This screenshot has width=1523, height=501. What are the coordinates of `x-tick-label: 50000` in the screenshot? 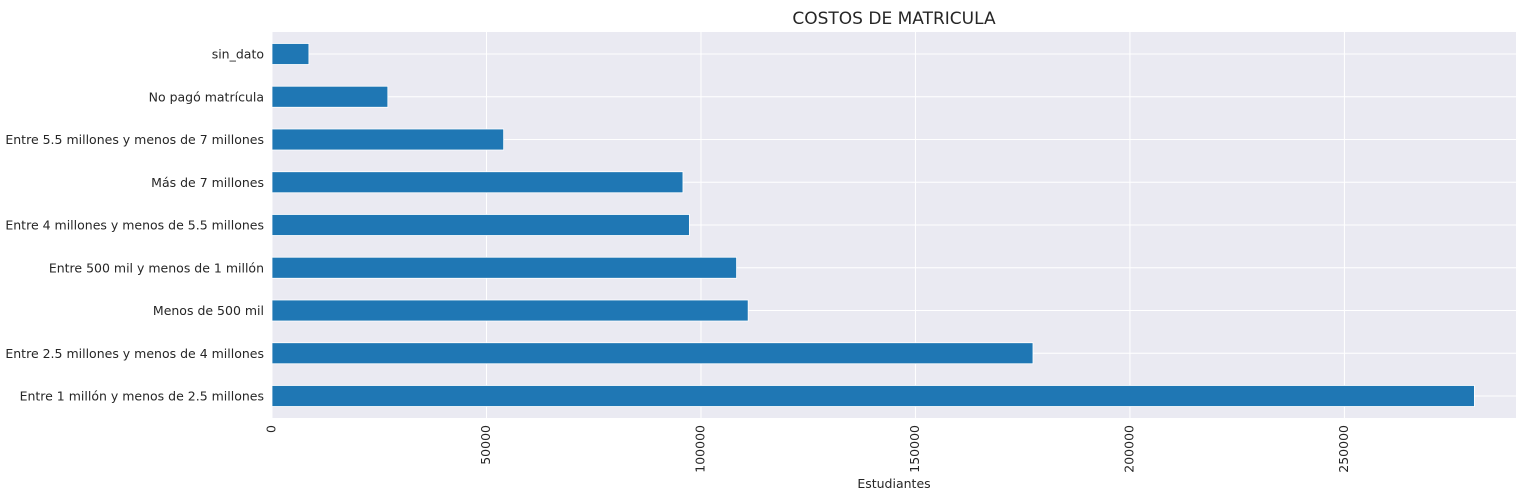 It's located at (485, 445).